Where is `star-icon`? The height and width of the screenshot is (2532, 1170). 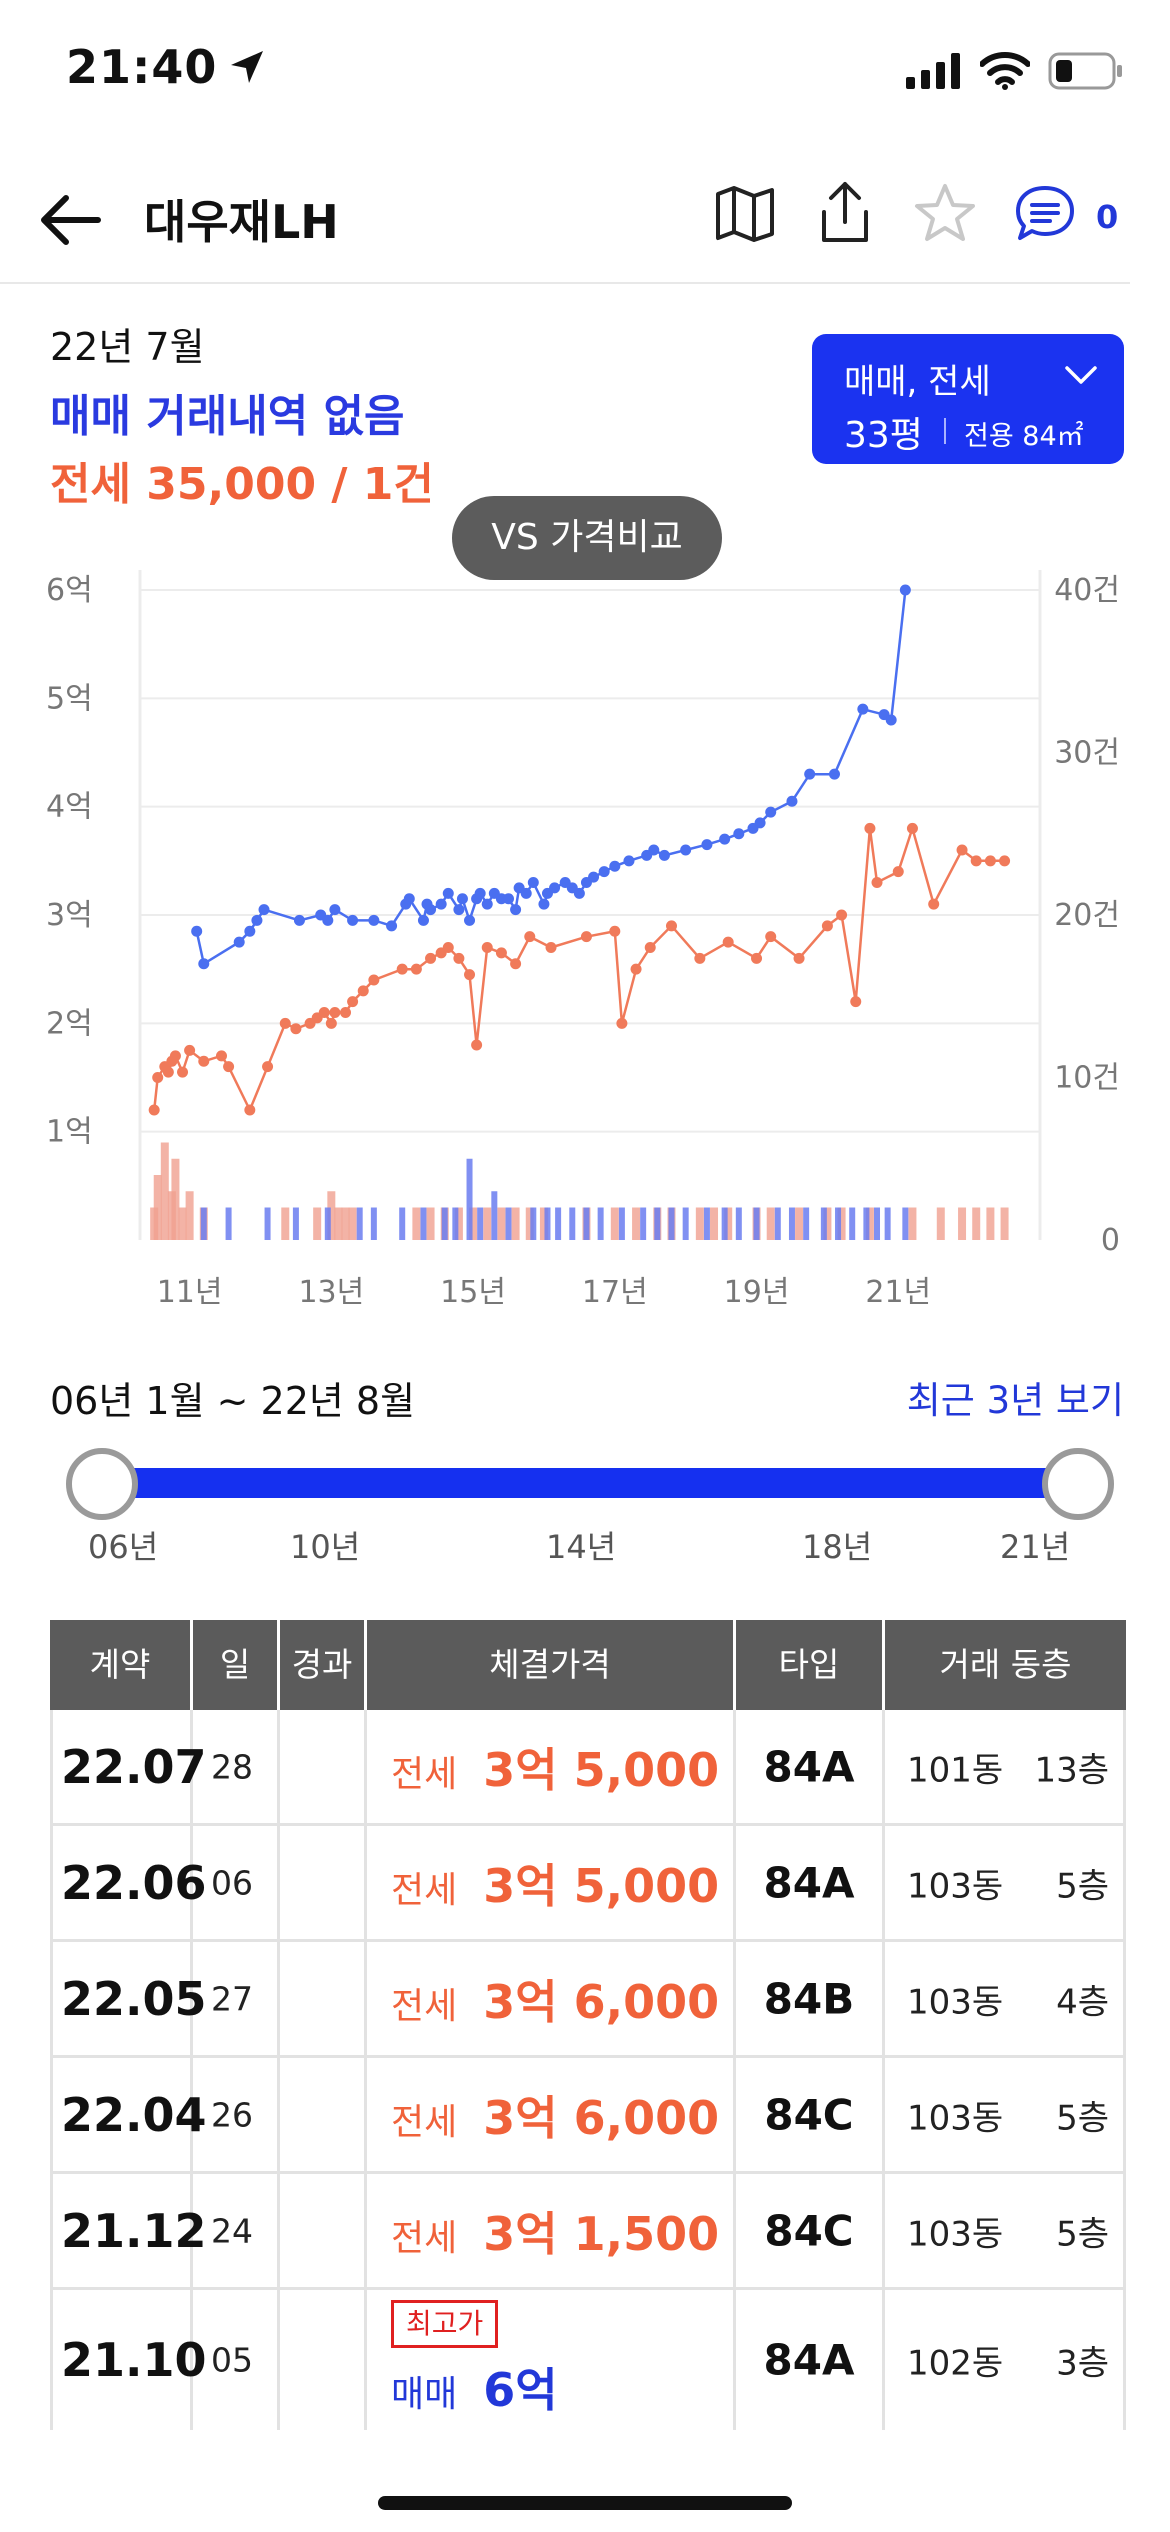 star-icon is located at coordinates (945, 213).